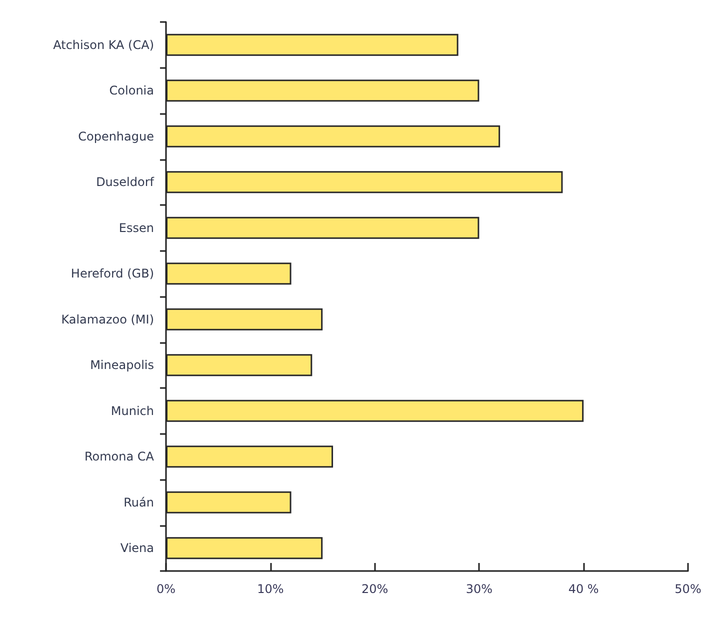  What do you see at coordinates (583, 589) in the screenshot?
I see `x-tick-label: 40 %` at bounding box center [583, 589].